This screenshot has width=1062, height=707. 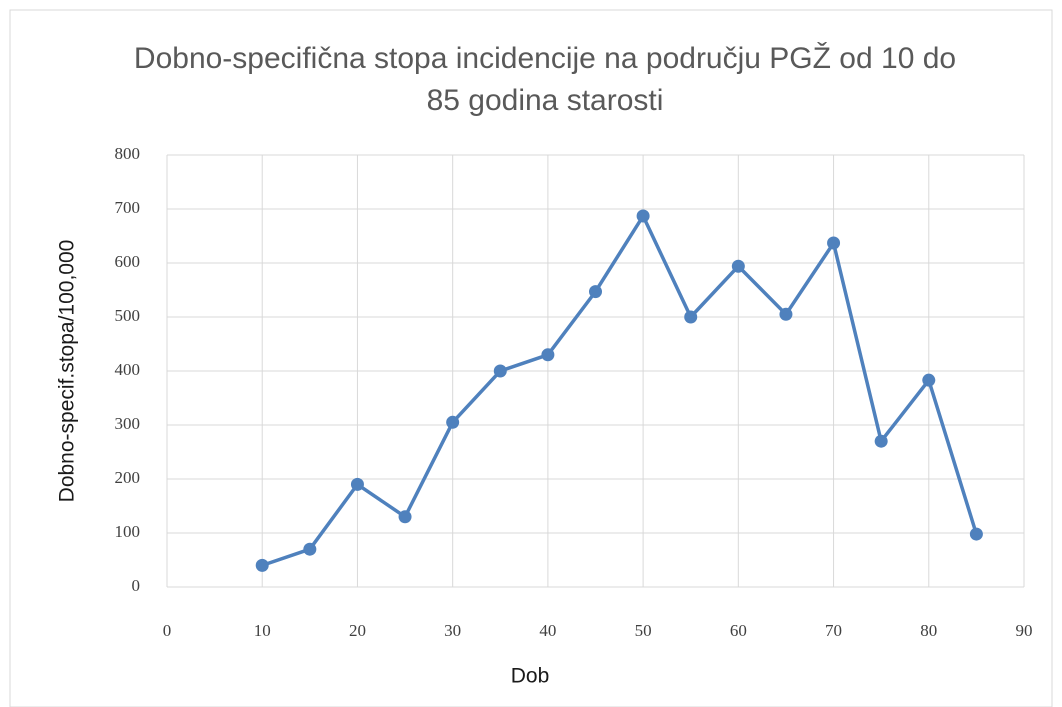 I want to click on y-tick-label: 700, so click(x=128, y=207).